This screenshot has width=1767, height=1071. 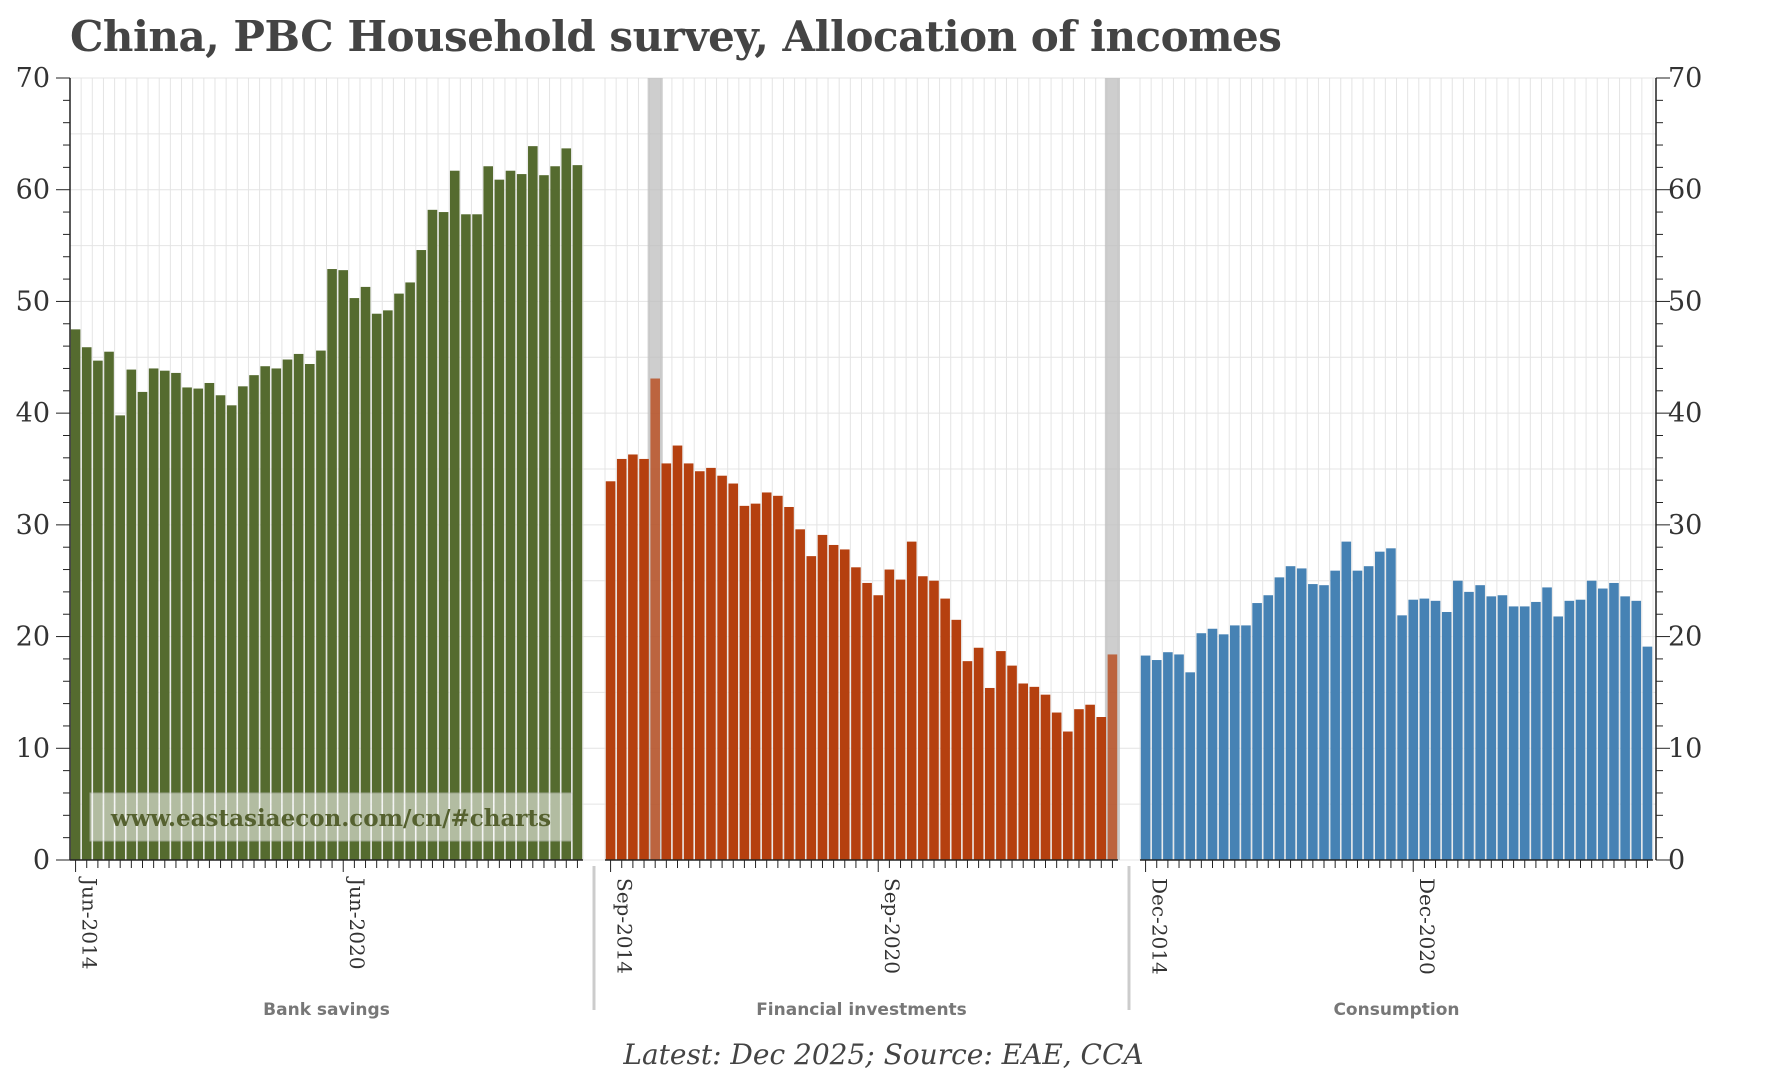 What do you see at coordinates (1685, 748) in the screenshot?
I see `y-tick-label-right: 10` at bounding box center [1685, 748].